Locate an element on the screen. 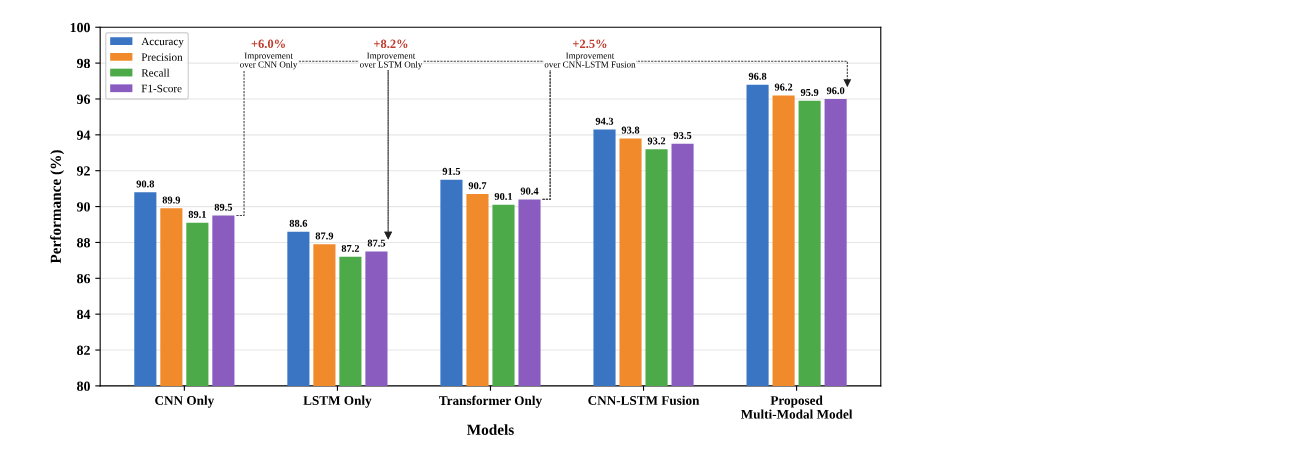 This screenshot has height=454, width=1301. annotation: Improvement over CNN Only is located at coordinates (269, 61).